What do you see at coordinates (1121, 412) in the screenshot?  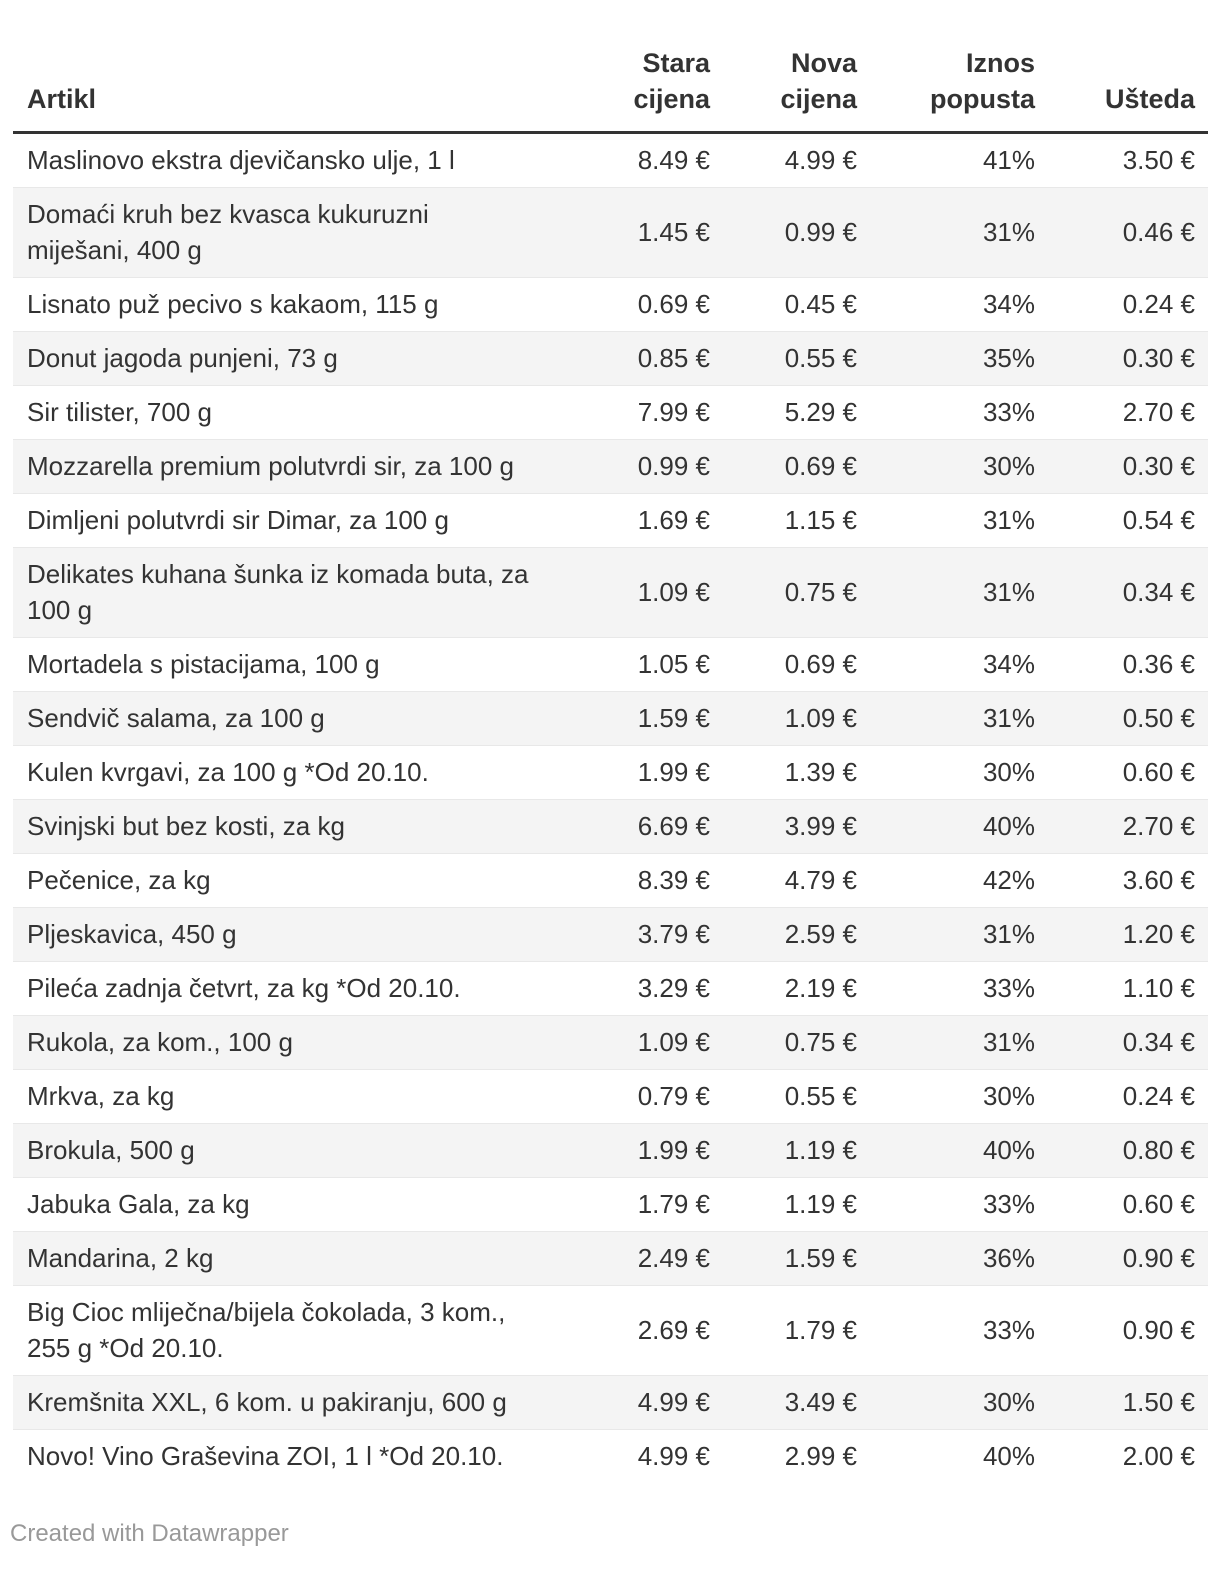 I see `cell-usteda: 2.70 €` at bounding box center [1121, 412].